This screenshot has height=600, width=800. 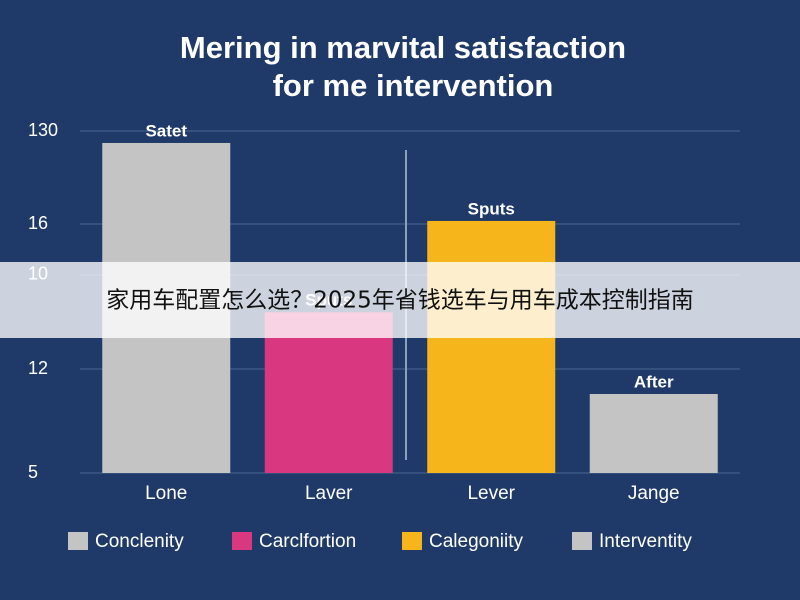 I want to click on legend-label: Interventity, so click(x=645, y=541).